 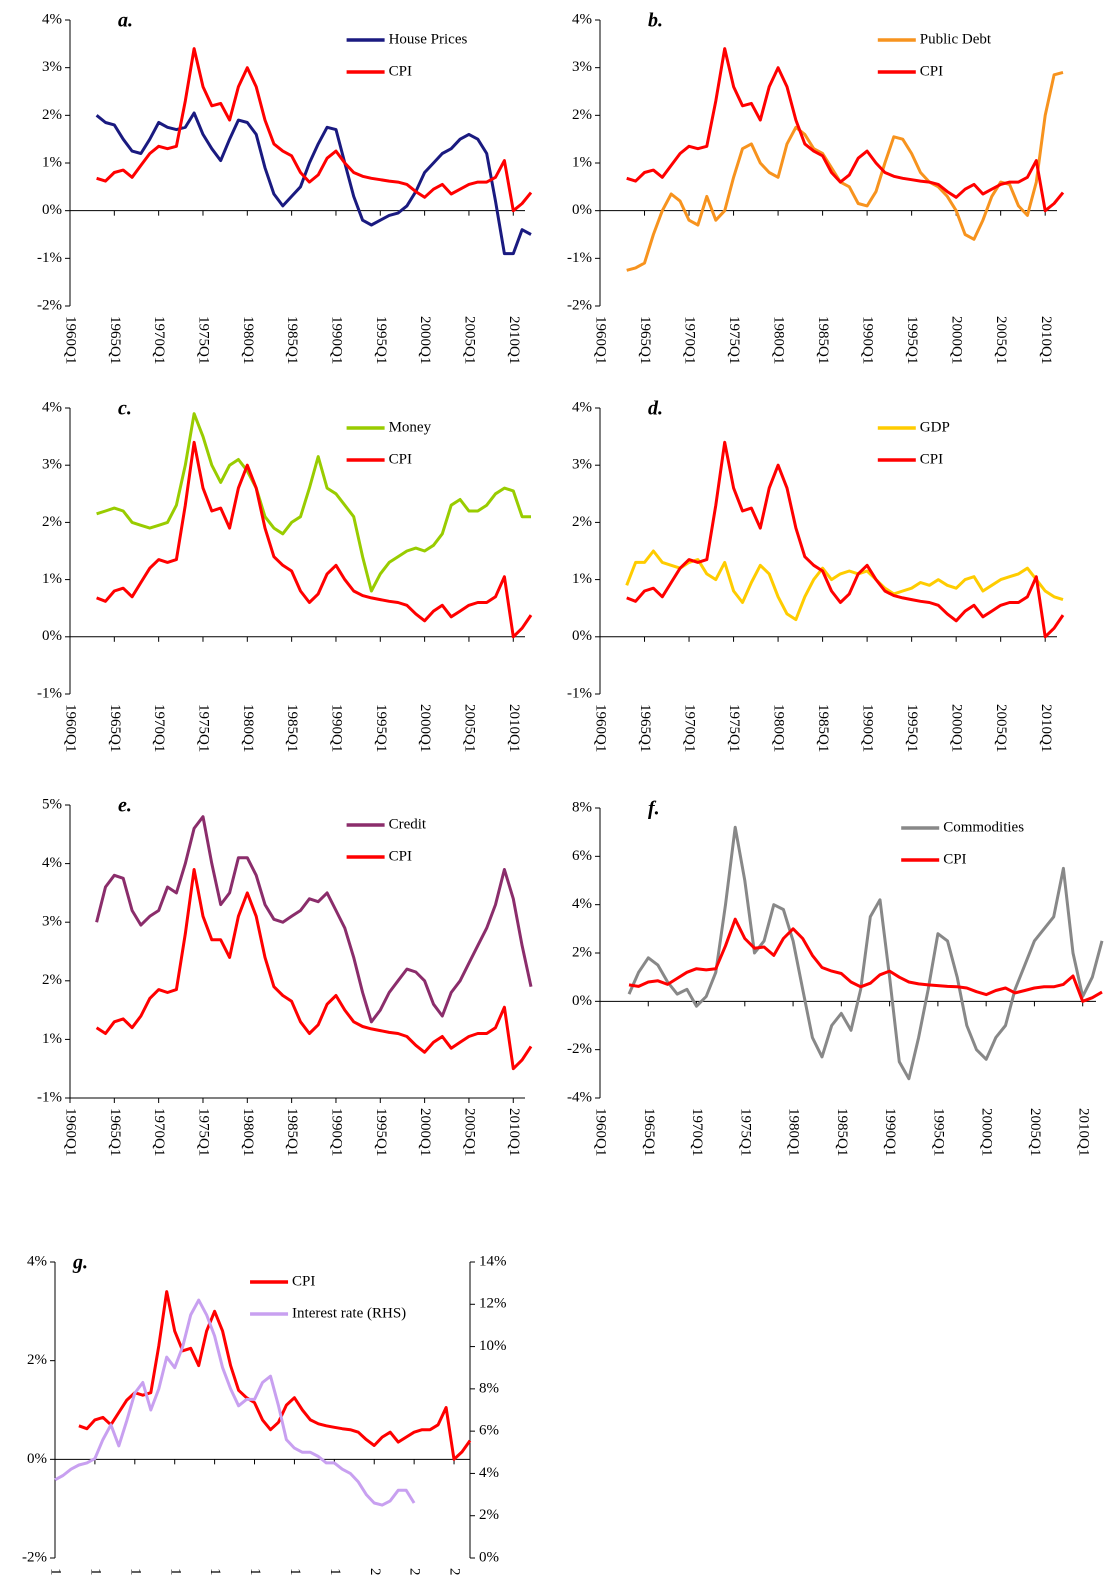 I want to click on legend-label: GDP, so click(x=935, y=427).